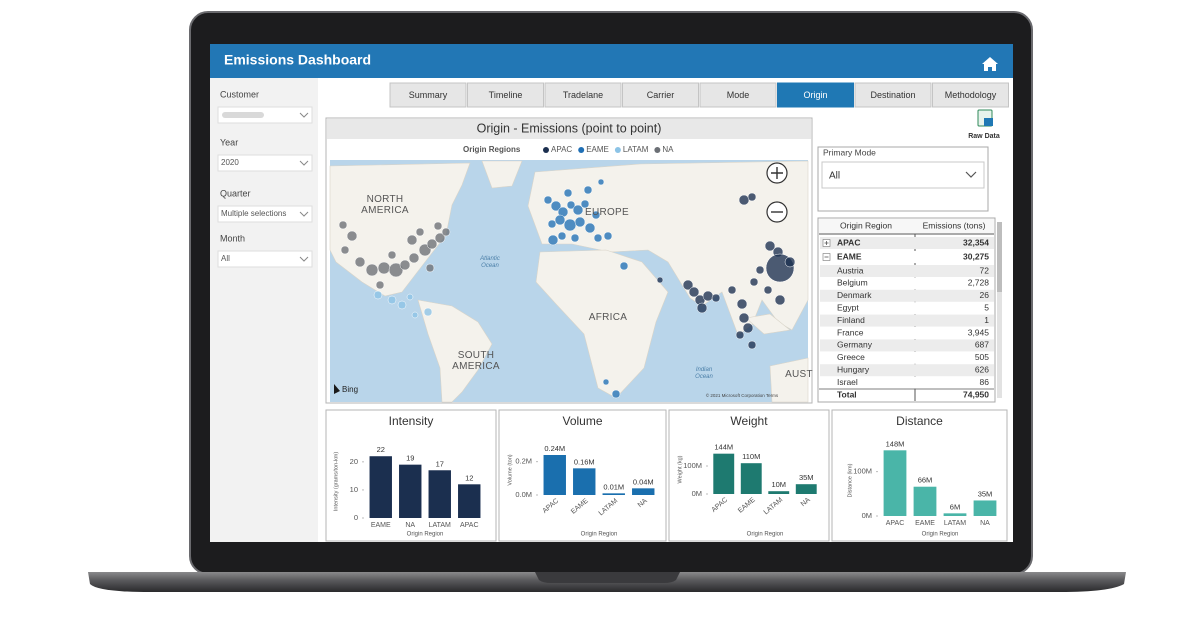 The width and height of the screenshot is (1200, 628). What do you see at coordinates (229, 142) in the screenshot?
I see `filter-label: Year` at bounding box center [229, 142].